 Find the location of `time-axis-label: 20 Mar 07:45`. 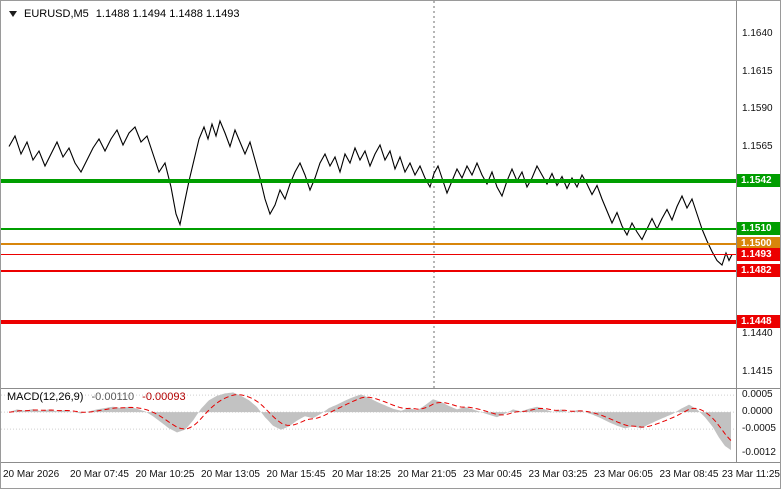

time-axis-label: 20 Mar 07:45 is located at coordinates (99, 474).